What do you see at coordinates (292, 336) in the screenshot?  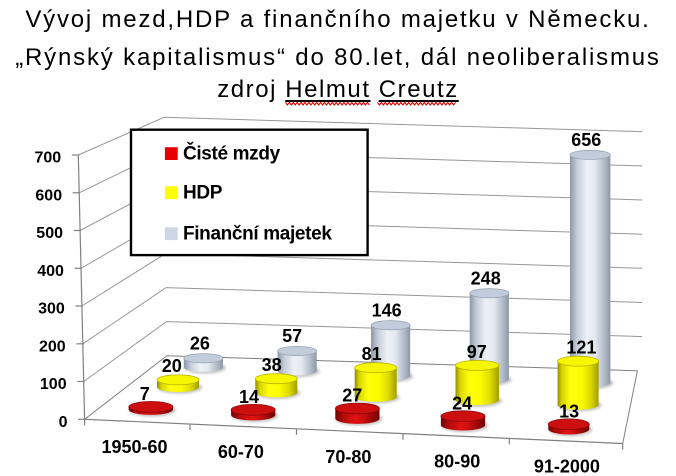 I see `svg-text: 57` at bounding box center [292, 336].